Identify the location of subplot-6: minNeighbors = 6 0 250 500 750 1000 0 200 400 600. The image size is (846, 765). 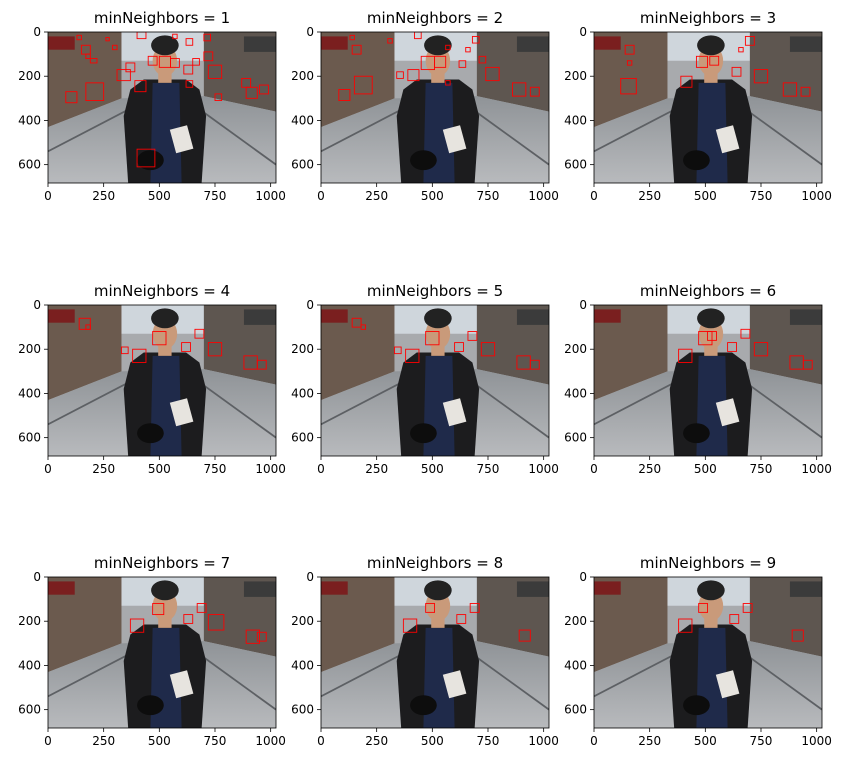
(698, 379).